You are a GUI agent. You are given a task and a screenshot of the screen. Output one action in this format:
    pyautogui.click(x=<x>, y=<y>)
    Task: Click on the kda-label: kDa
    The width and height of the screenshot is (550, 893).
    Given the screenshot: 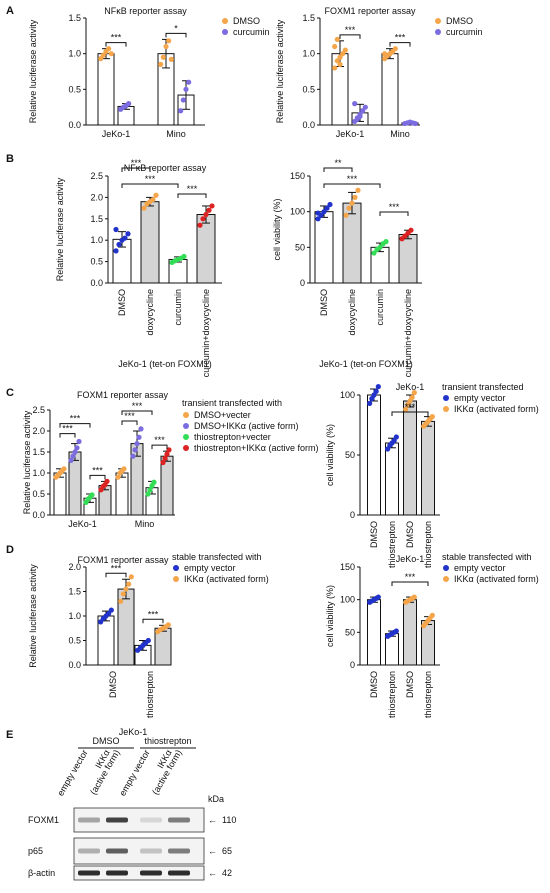 What is the action you would take?
    pyautogui.click(x=216, y=799)
    